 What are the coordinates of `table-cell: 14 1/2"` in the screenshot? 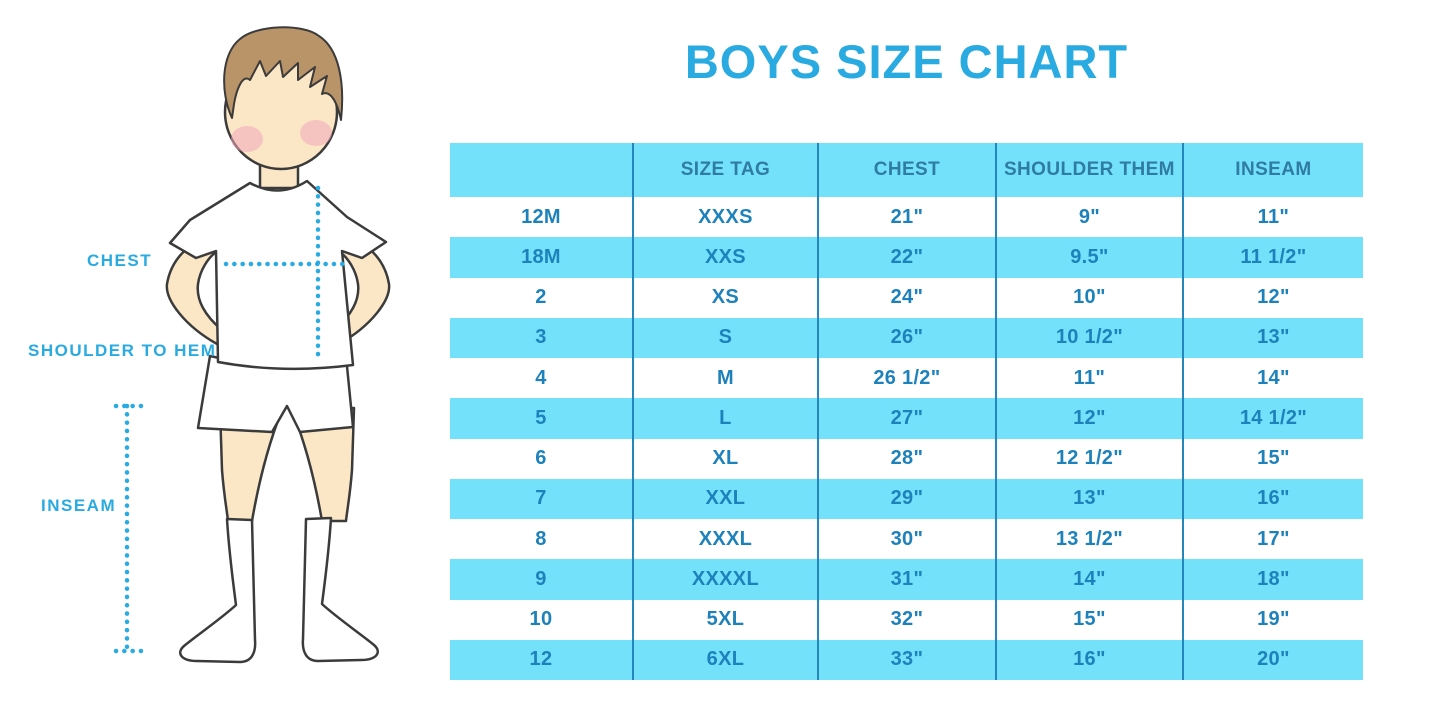 It's located at (1272, 418).